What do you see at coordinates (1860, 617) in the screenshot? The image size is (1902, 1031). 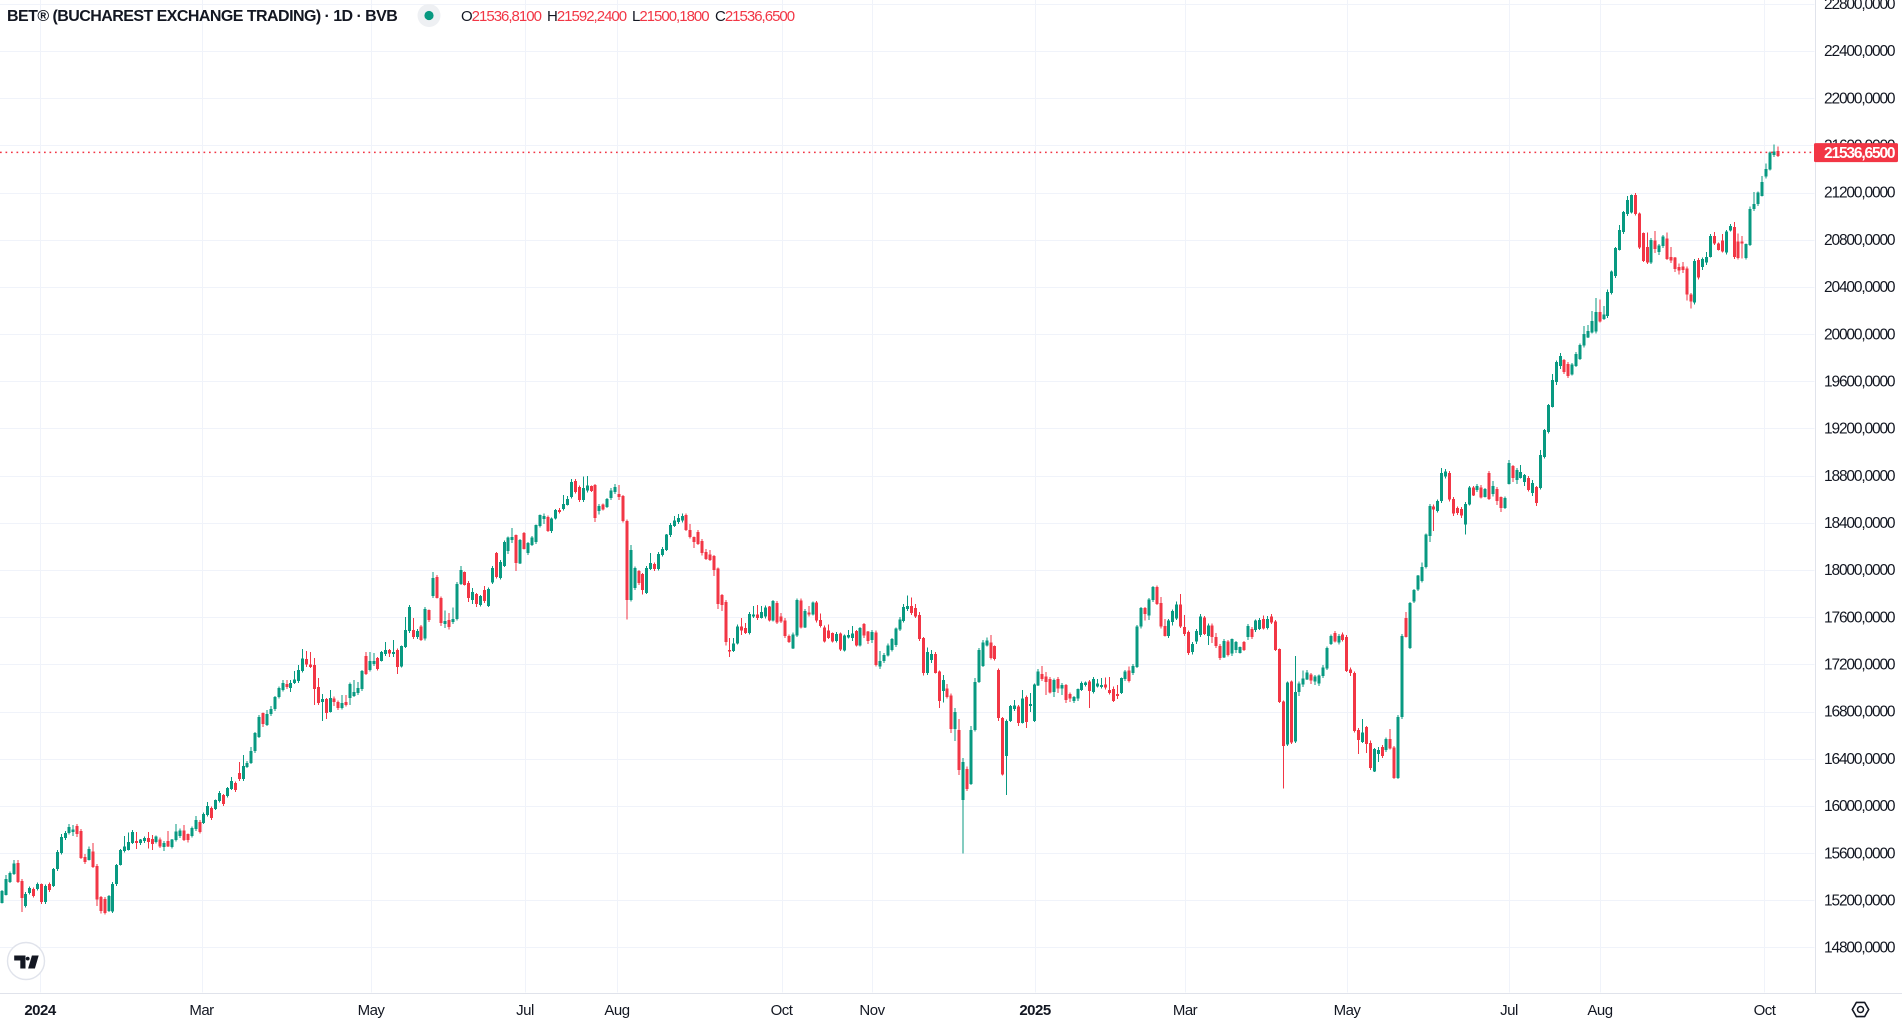 I see `svg-text: 17600,0000` at bounding box center [1860, 617].